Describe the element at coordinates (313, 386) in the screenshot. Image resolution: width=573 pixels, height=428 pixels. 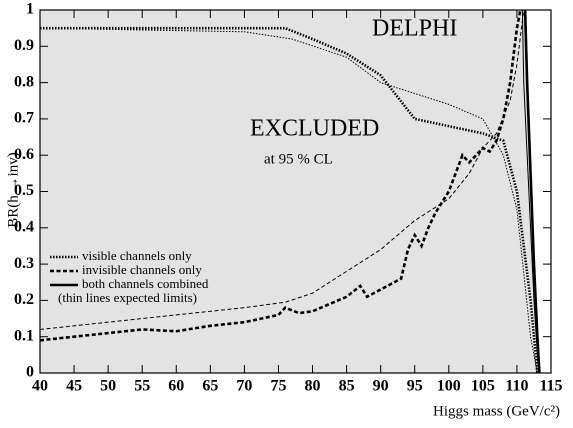
I see `x-tick-label: 80` at that location.